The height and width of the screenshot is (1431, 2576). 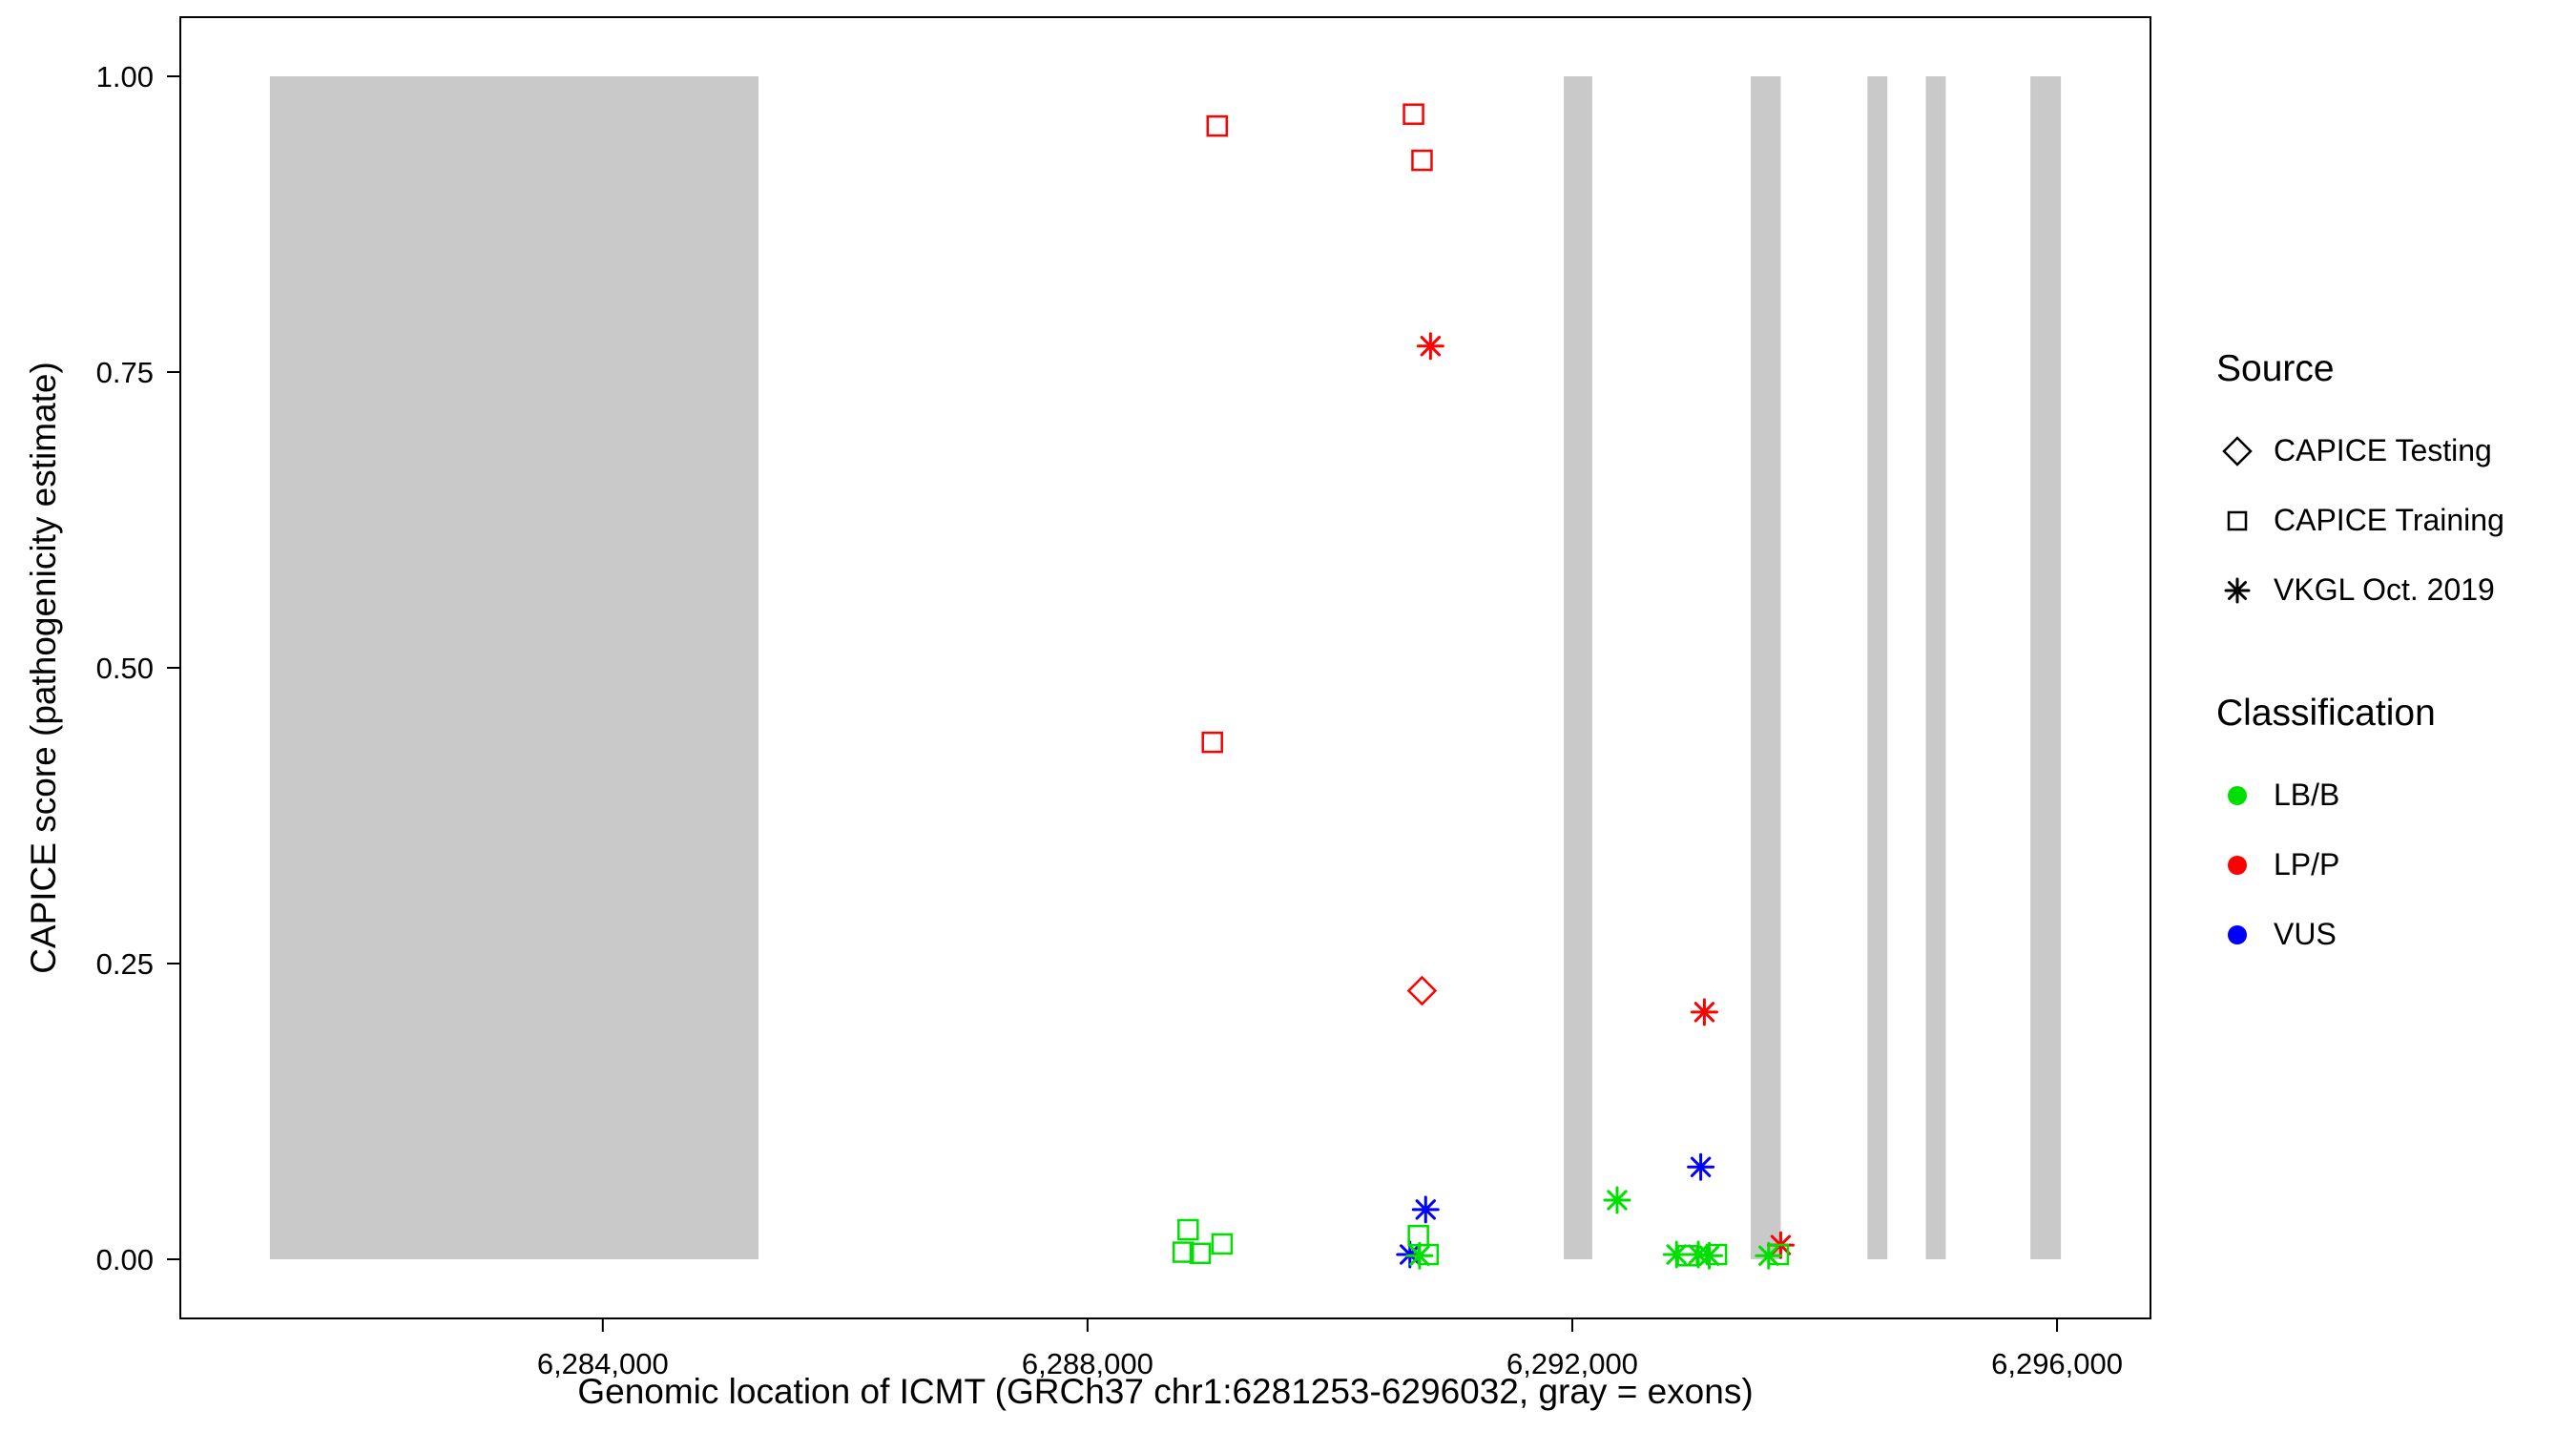 I want to click on legend-item-lpp: LP/P, so click(x=2360, y=865).